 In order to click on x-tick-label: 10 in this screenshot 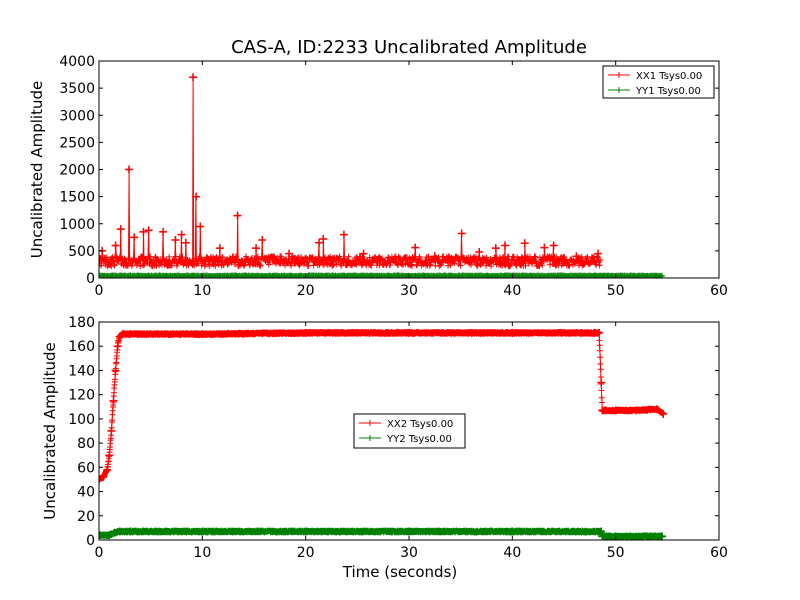, I will do `click(202, 553)`.